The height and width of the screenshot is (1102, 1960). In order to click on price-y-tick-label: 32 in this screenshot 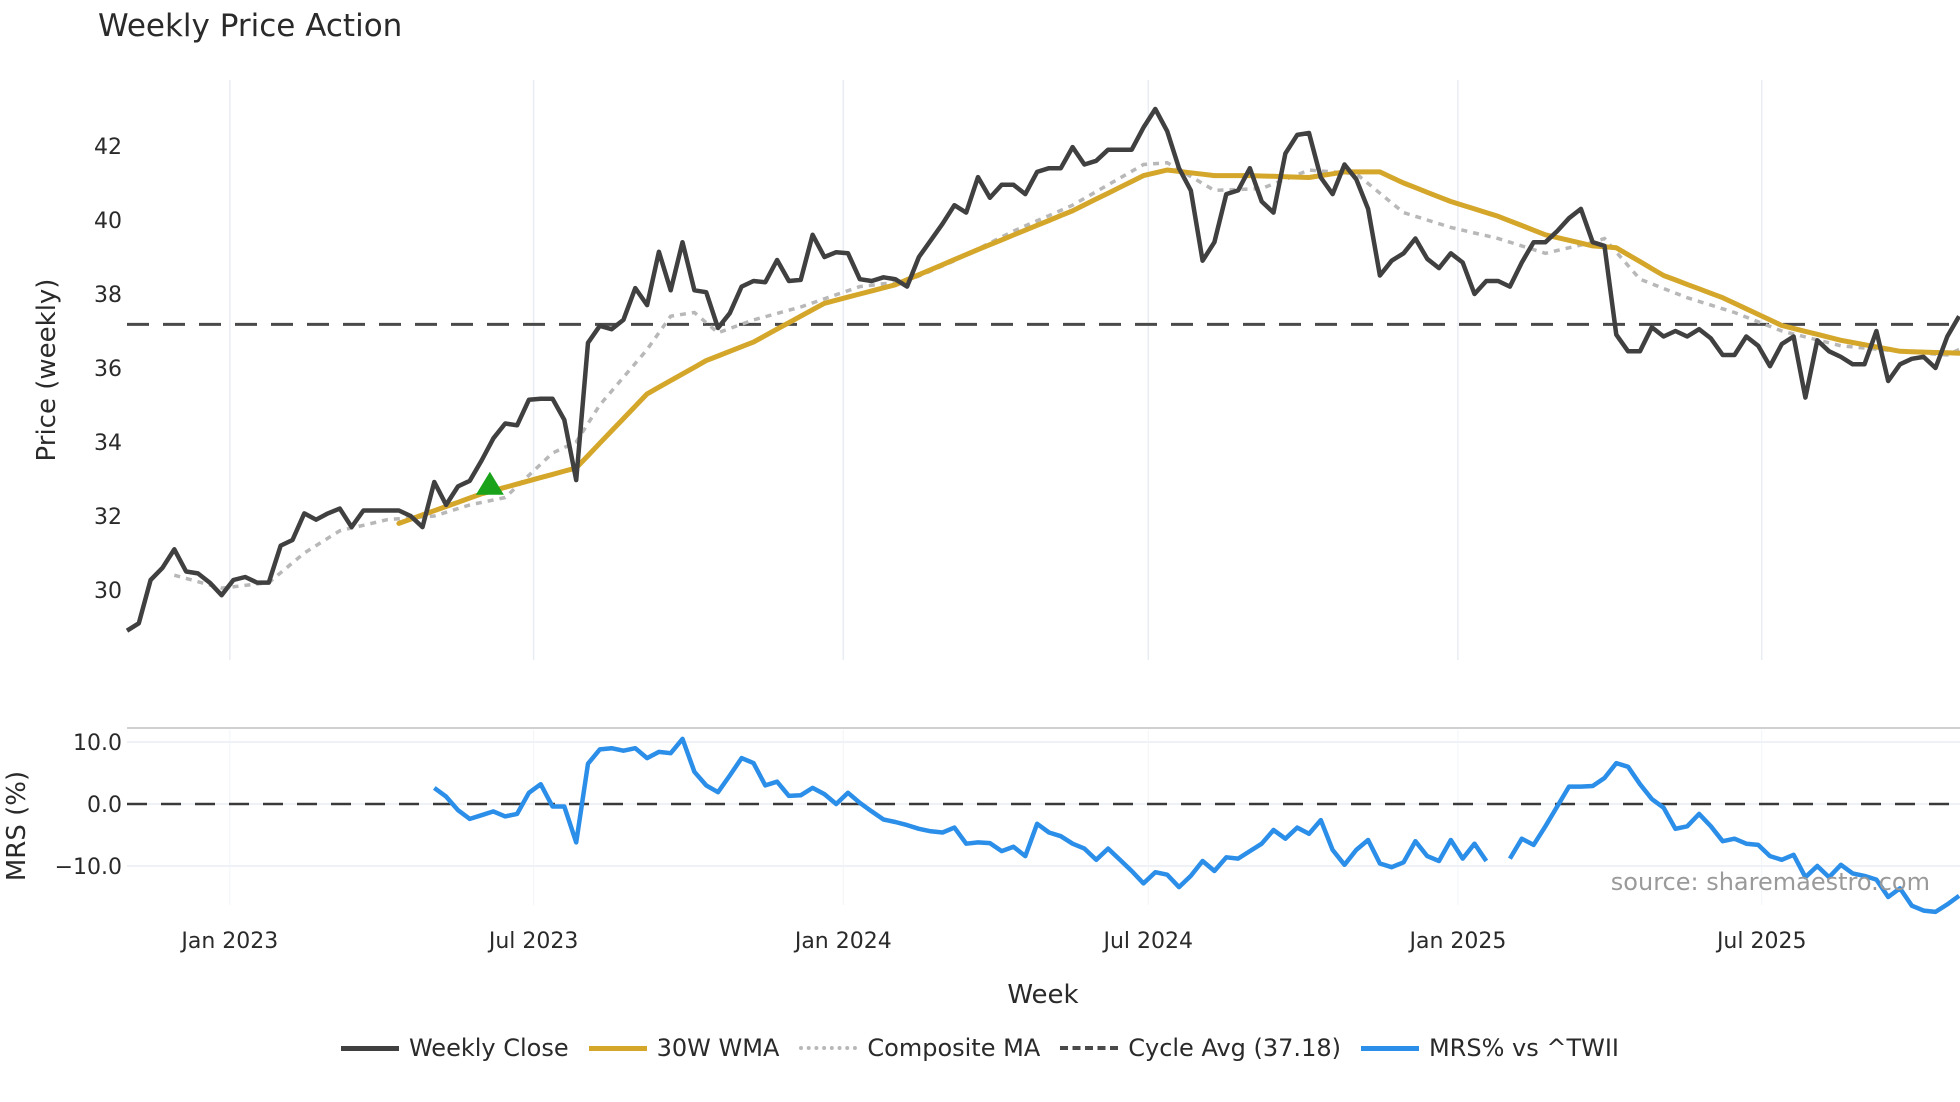, I will do `click(108, 517)`.